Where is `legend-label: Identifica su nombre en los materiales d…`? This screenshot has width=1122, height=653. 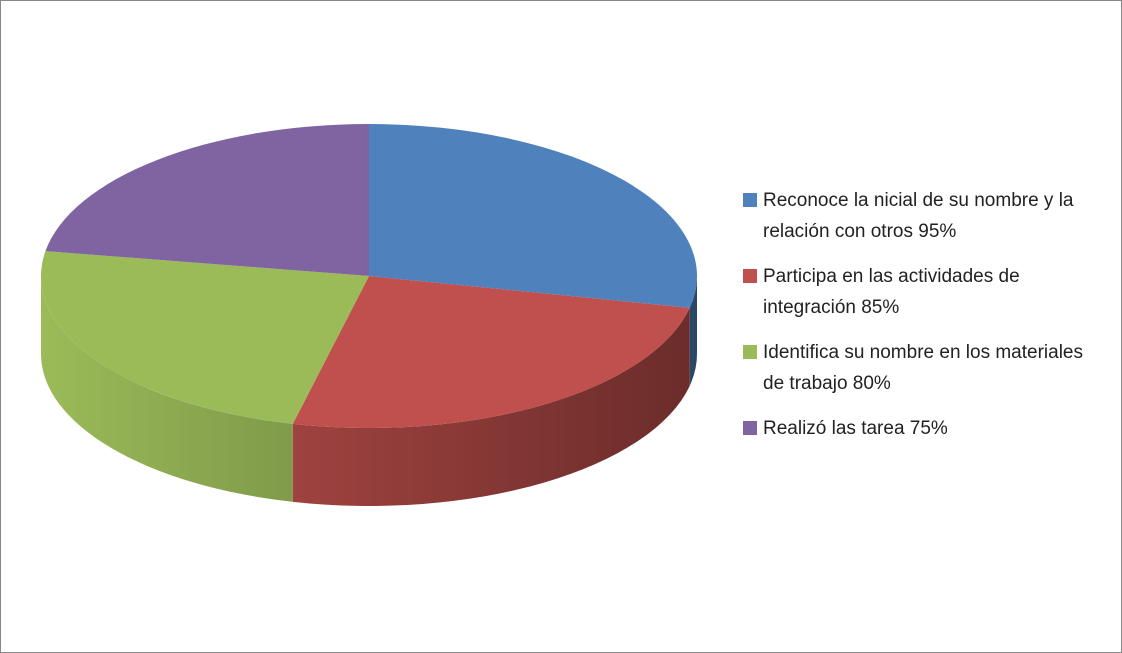 legend-label: Identifica su nombre en los materiales d… is located at coordinates (923, 368).